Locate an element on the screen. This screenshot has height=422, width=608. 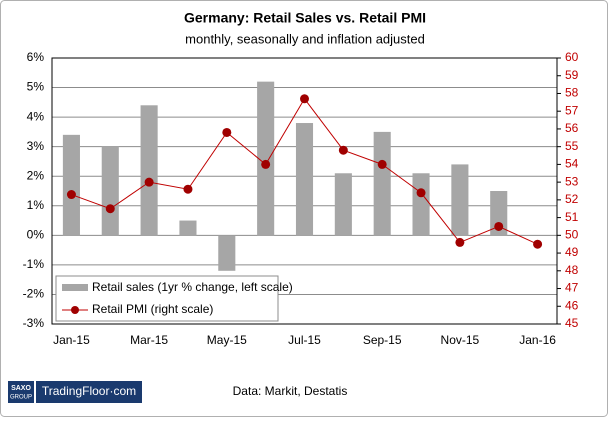
y-tick-label: -3% is located at coordinates (34, 323).